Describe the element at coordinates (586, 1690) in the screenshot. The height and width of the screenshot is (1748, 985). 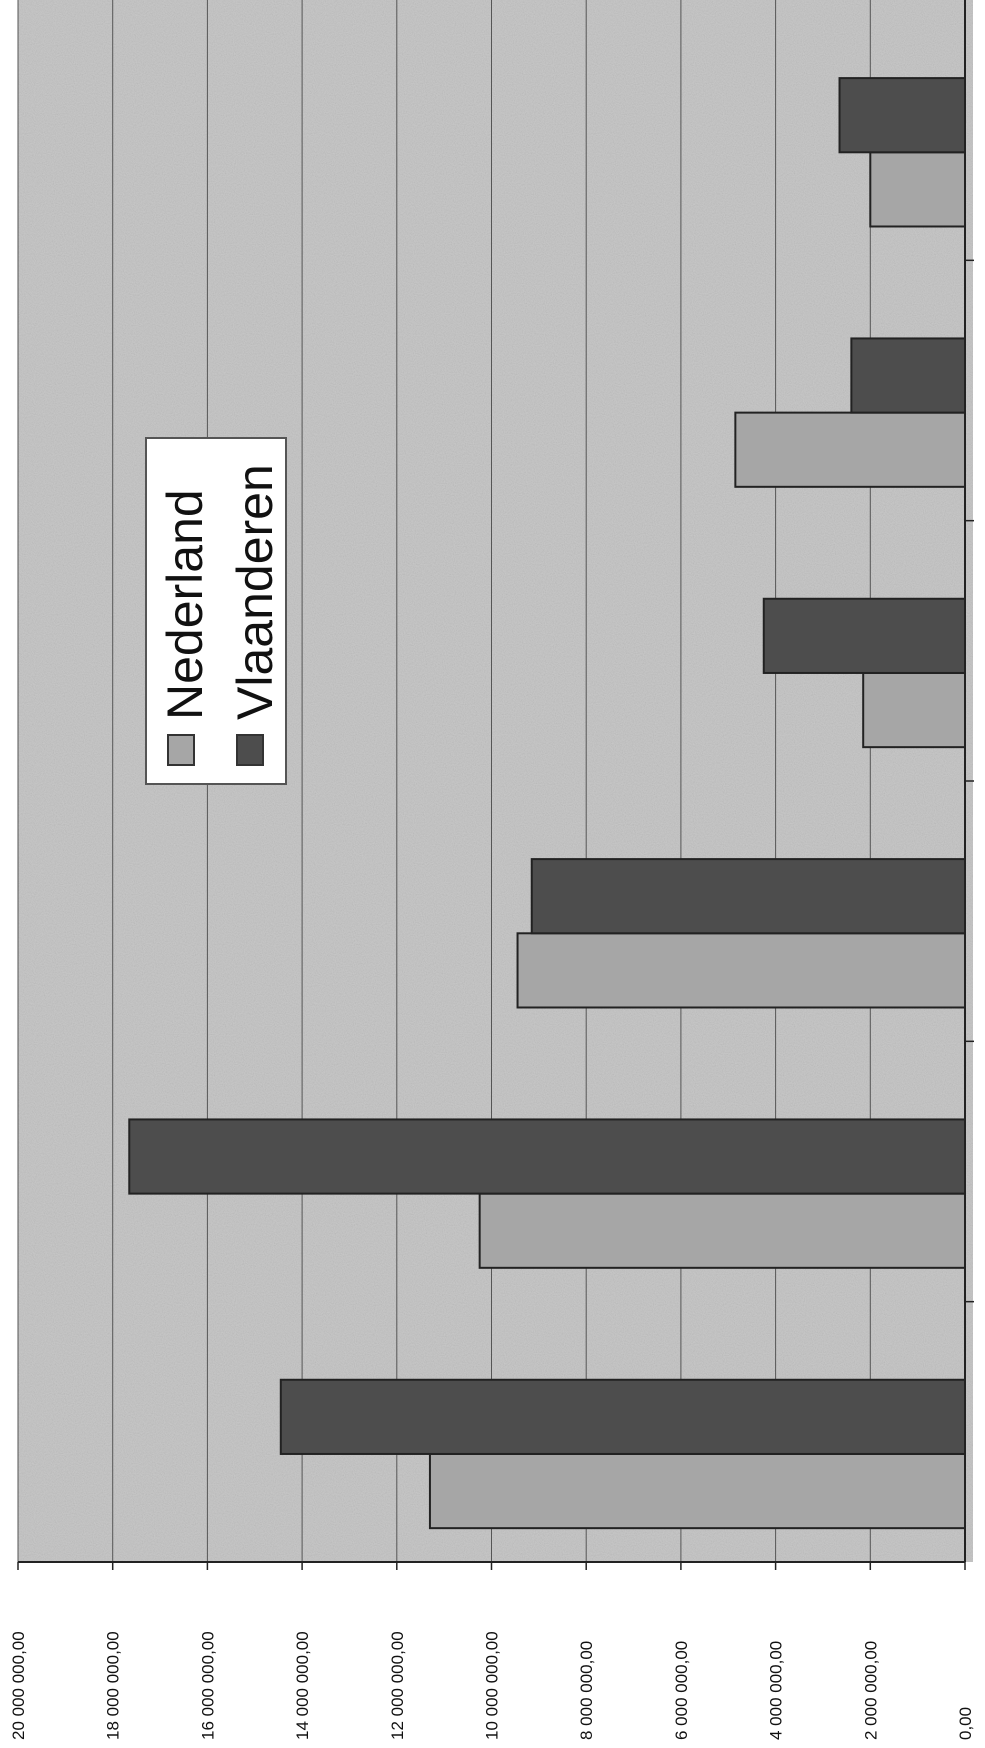
I see `value-tick-label: 8 000 000,00` at that location.